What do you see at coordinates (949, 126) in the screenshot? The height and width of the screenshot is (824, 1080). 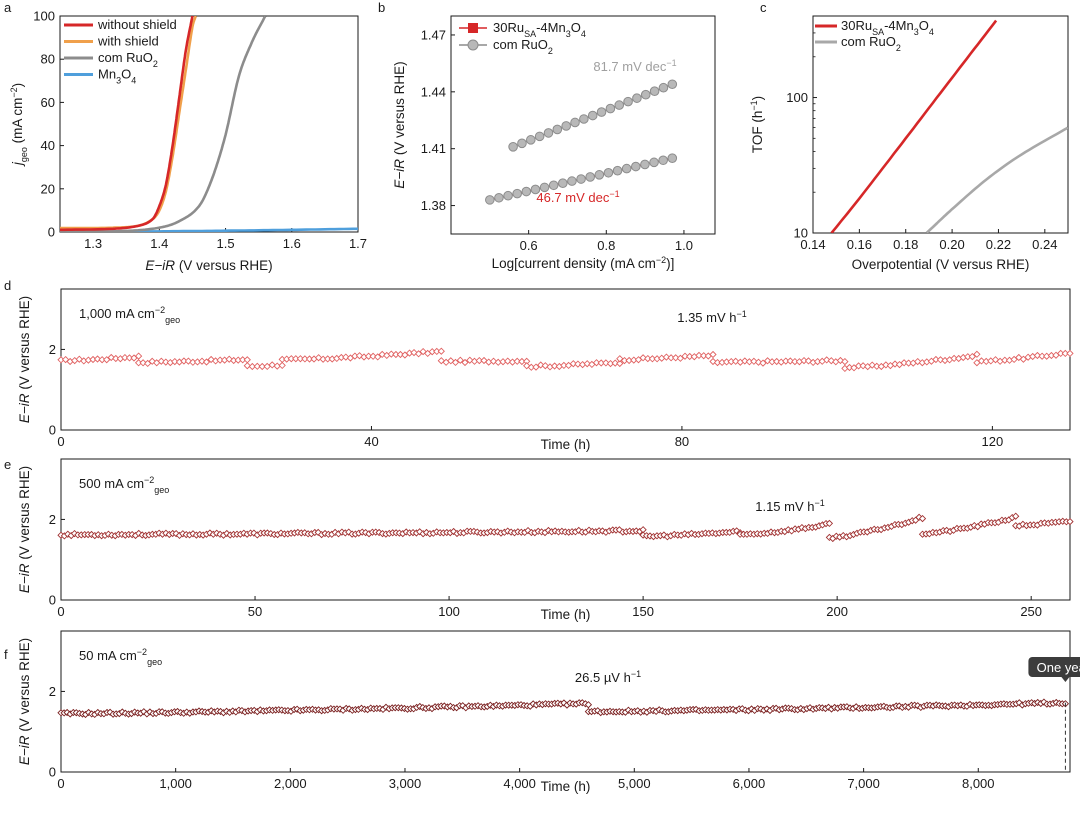 I see `panel-c-curves` at bounding box center [949, 126].